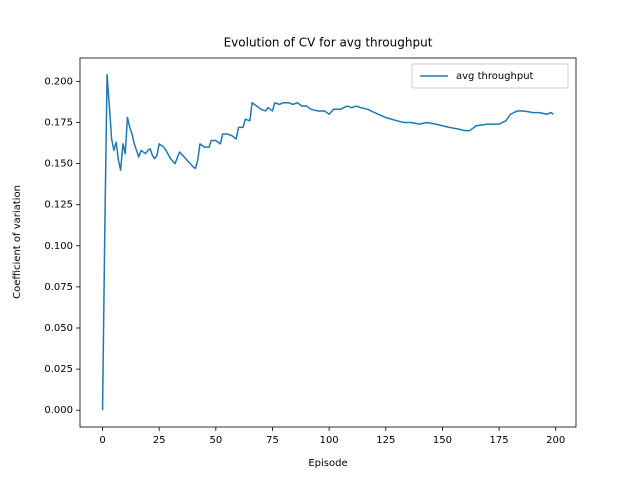 The image size is (640, 480). I want to click on y-tick-label: 0.200, so click(58, 81).